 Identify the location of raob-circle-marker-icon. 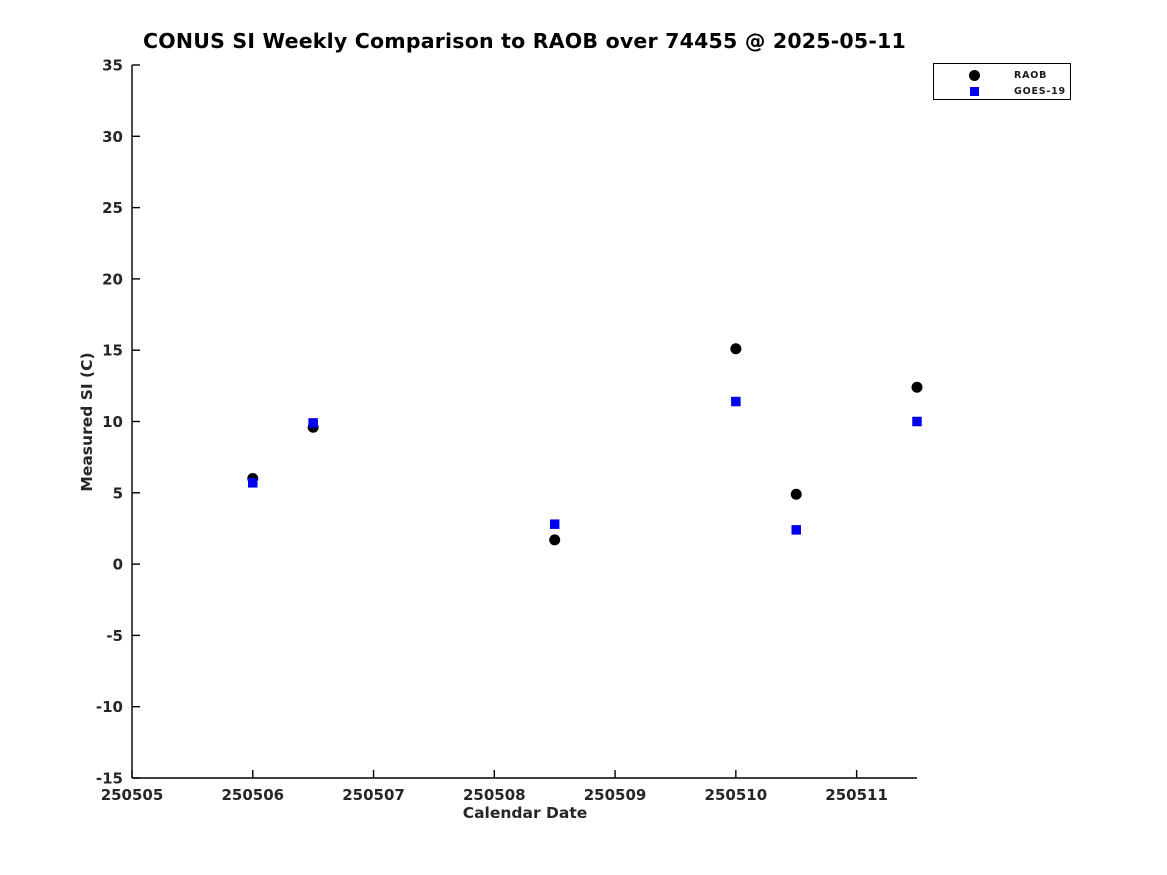
(974, 75).